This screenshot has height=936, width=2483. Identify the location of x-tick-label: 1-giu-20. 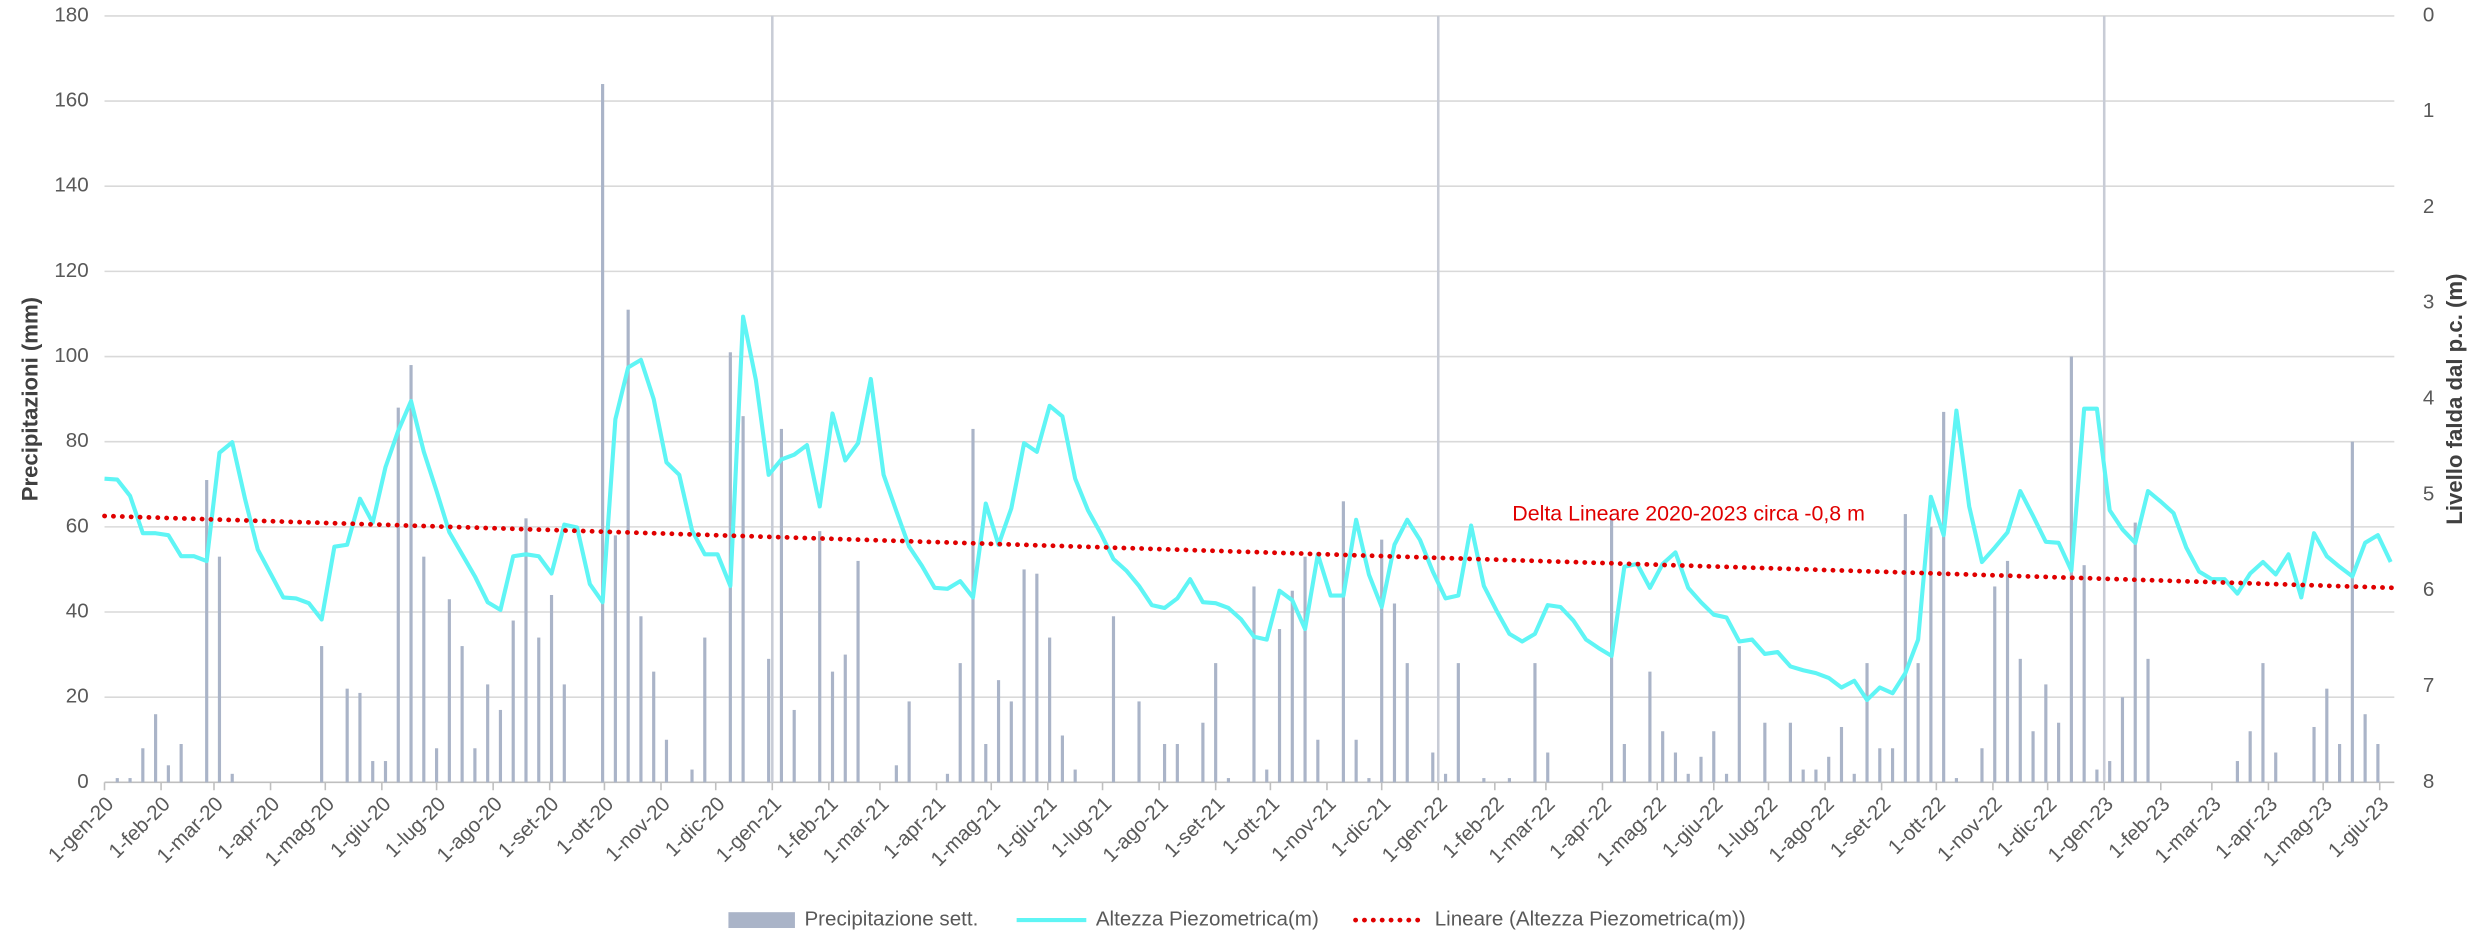
(361, 827).